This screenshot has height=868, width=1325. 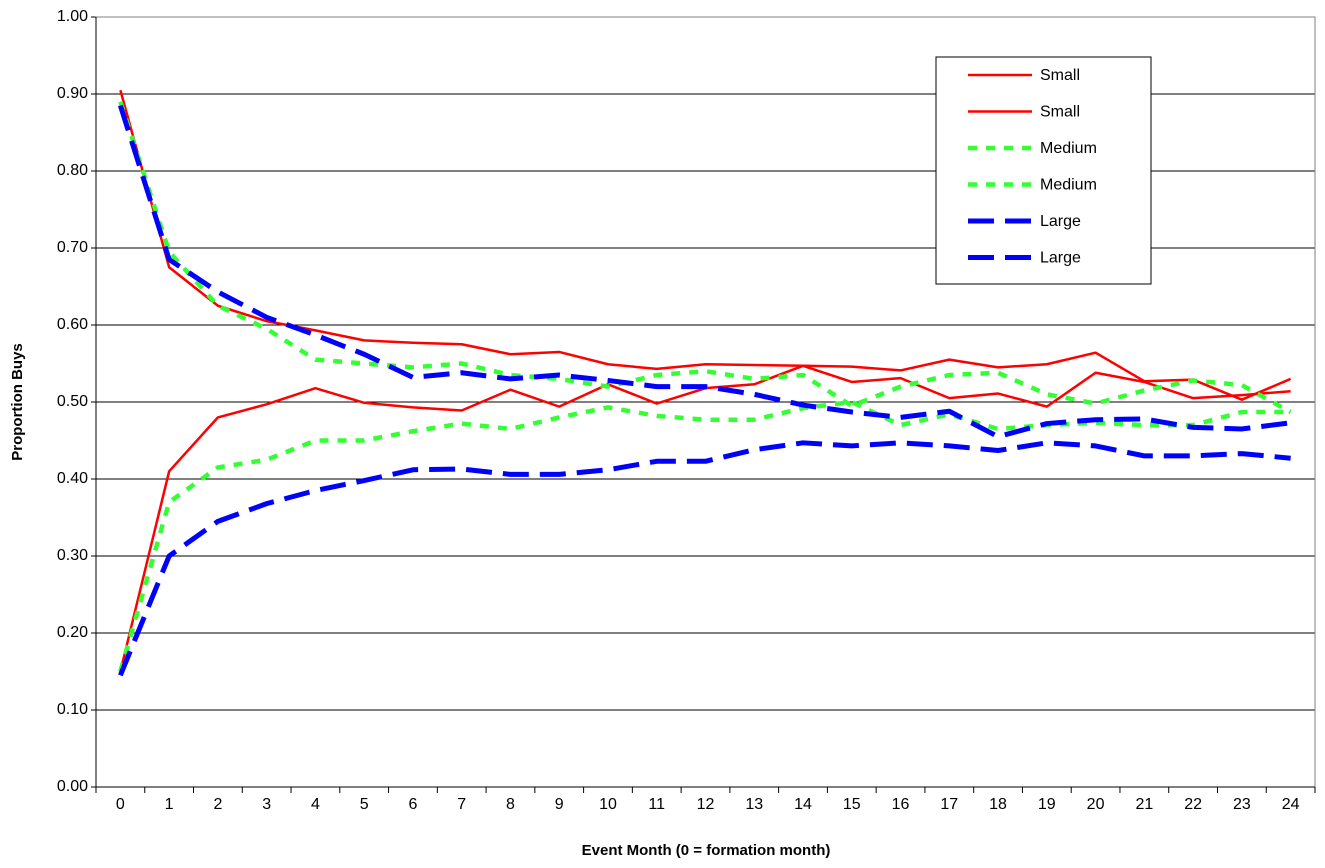 What do you see at coordinates (72, 709) in the screenshot?
I see `y-tick-label: 0.10` at bounding box center [72, 709].